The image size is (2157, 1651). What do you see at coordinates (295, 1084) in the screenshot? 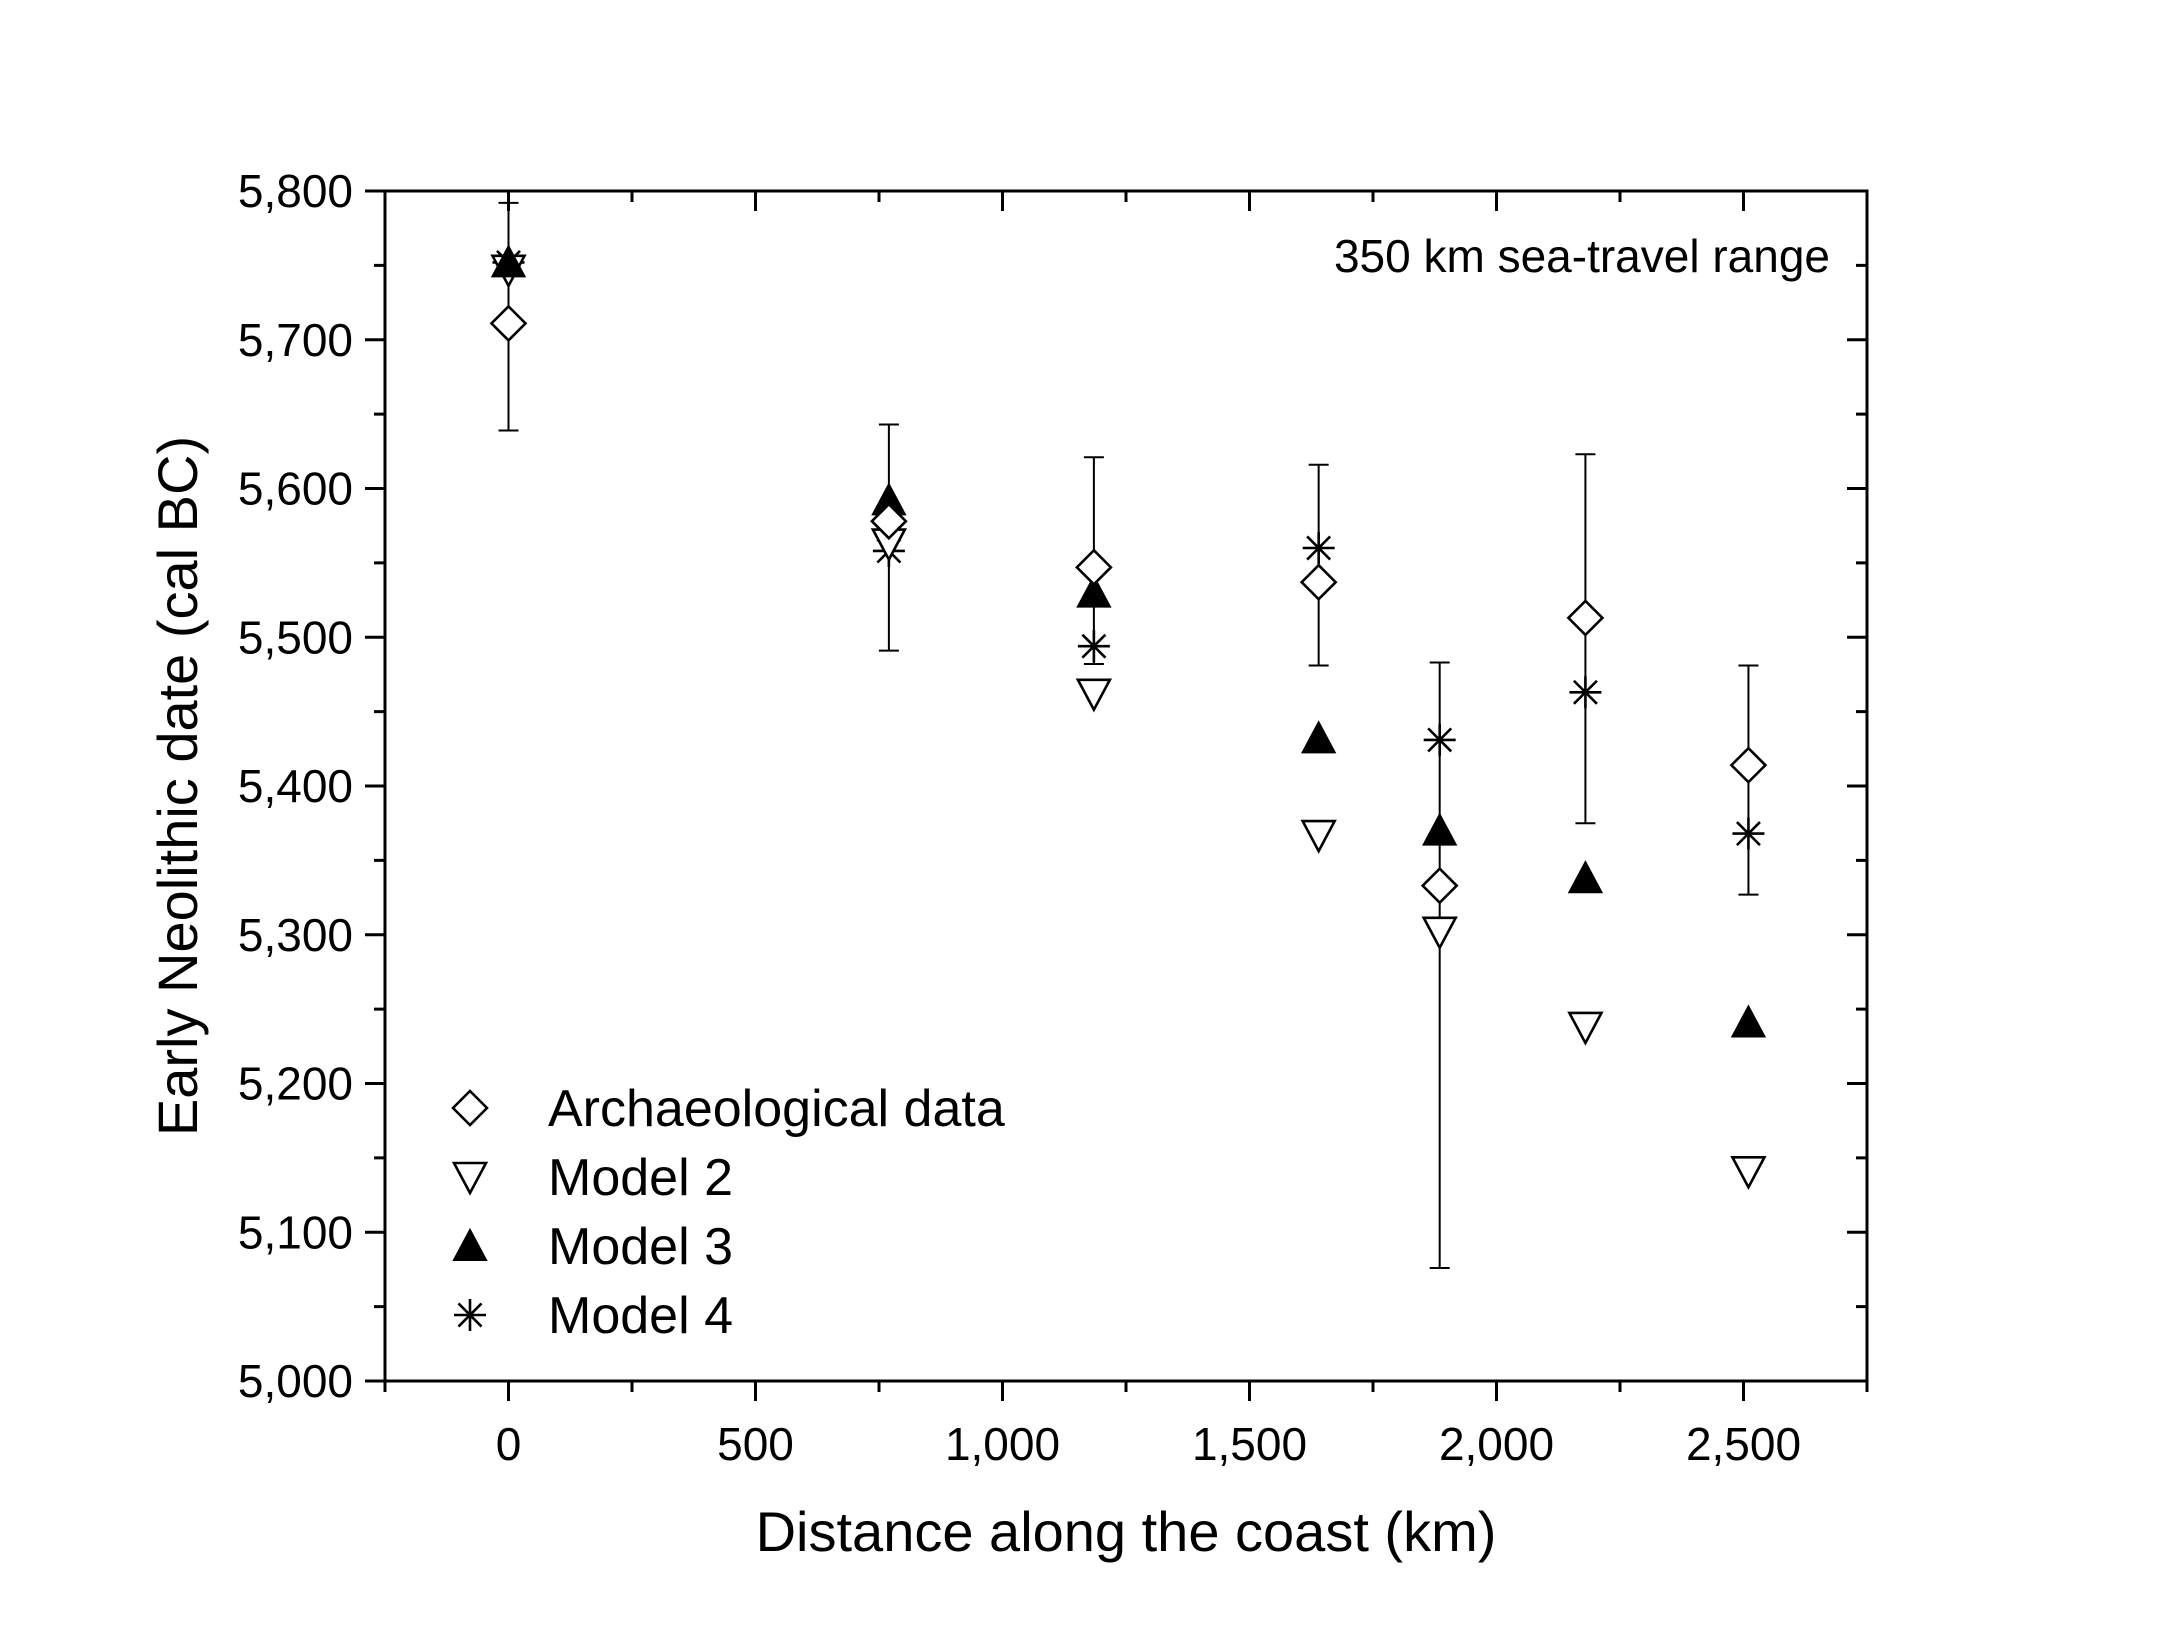
I see `y-tick-label: 5,200` at bounding box center [295, 1084].